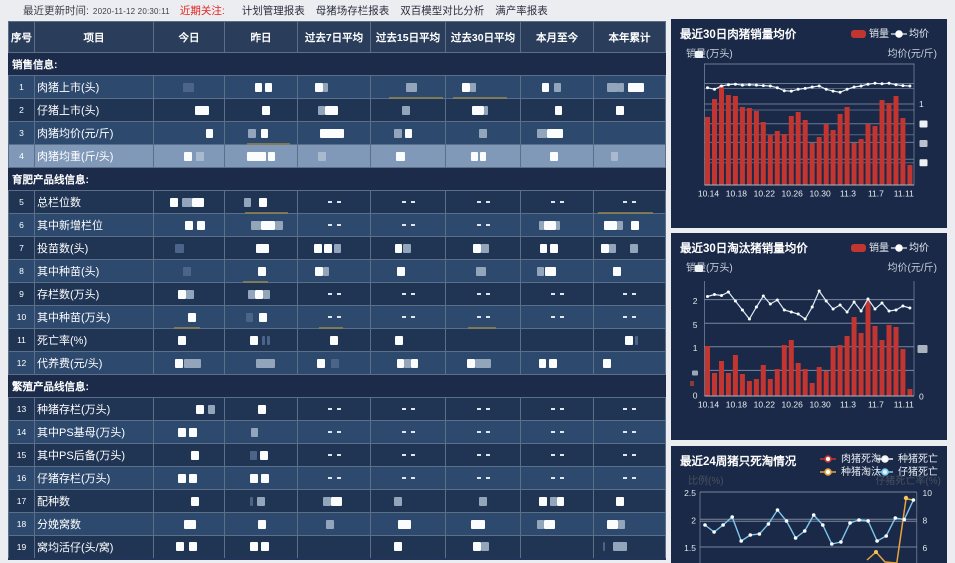 Image resolution: width=955 pixels, height=563 pixels. Describe the element at coordinates (918, 458) in the screenshot. I see `svg-text: 种猪死亡` at that location.